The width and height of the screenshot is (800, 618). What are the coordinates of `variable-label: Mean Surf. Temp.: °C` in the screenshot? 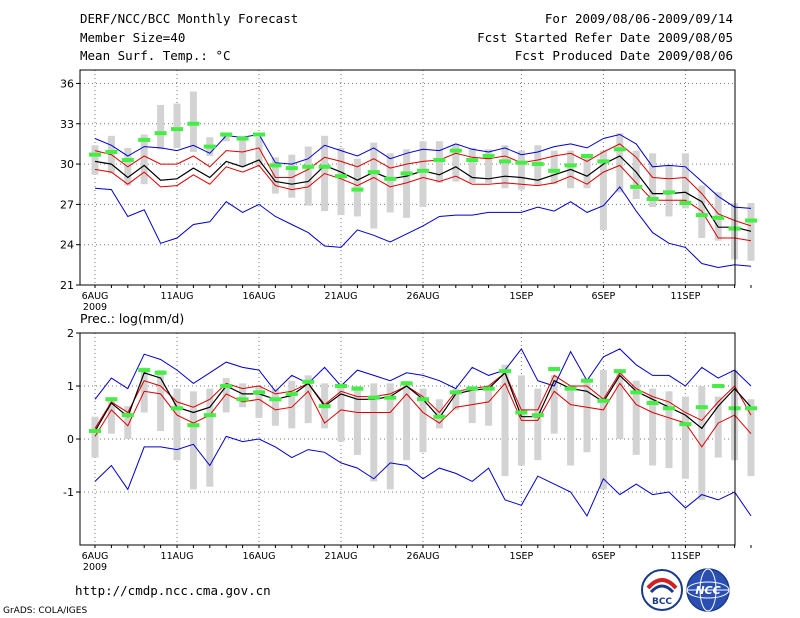 It's located at (155, 55).